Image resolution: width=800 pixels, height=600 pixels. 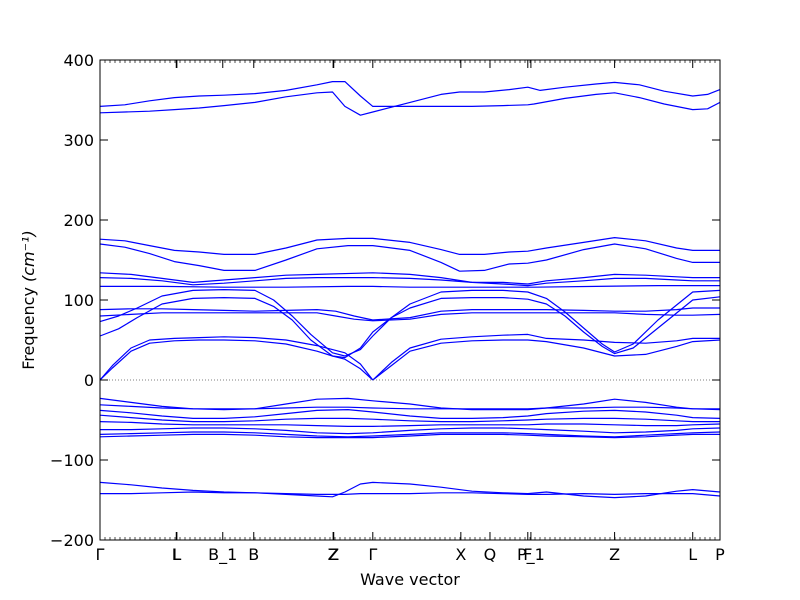 I want to click on y-tick-label: 400, so click(x=78, y=60).